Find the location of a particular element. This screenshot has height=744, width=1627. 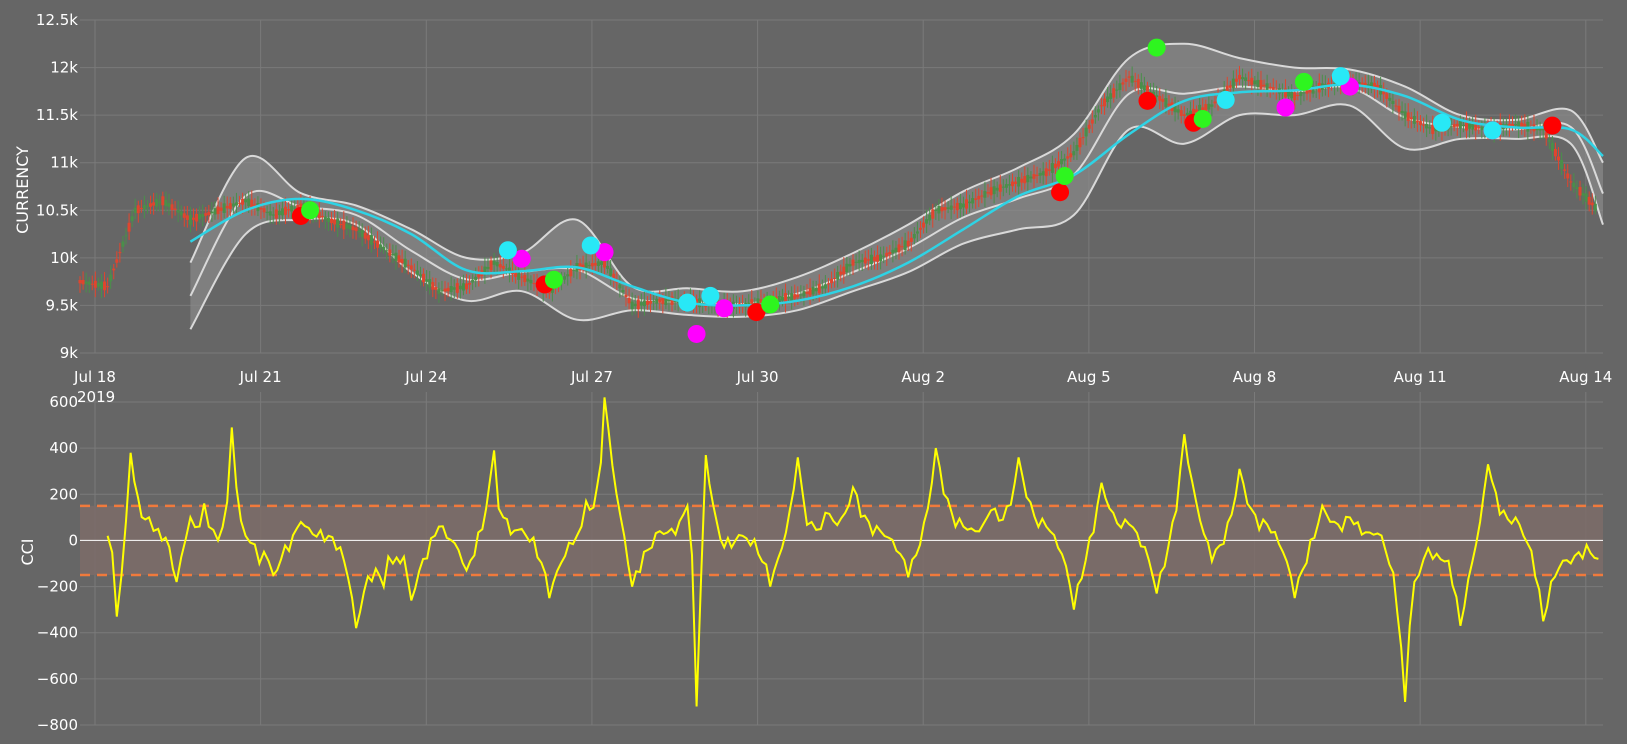

signal-marker-green is located at coordinates (770, 304).